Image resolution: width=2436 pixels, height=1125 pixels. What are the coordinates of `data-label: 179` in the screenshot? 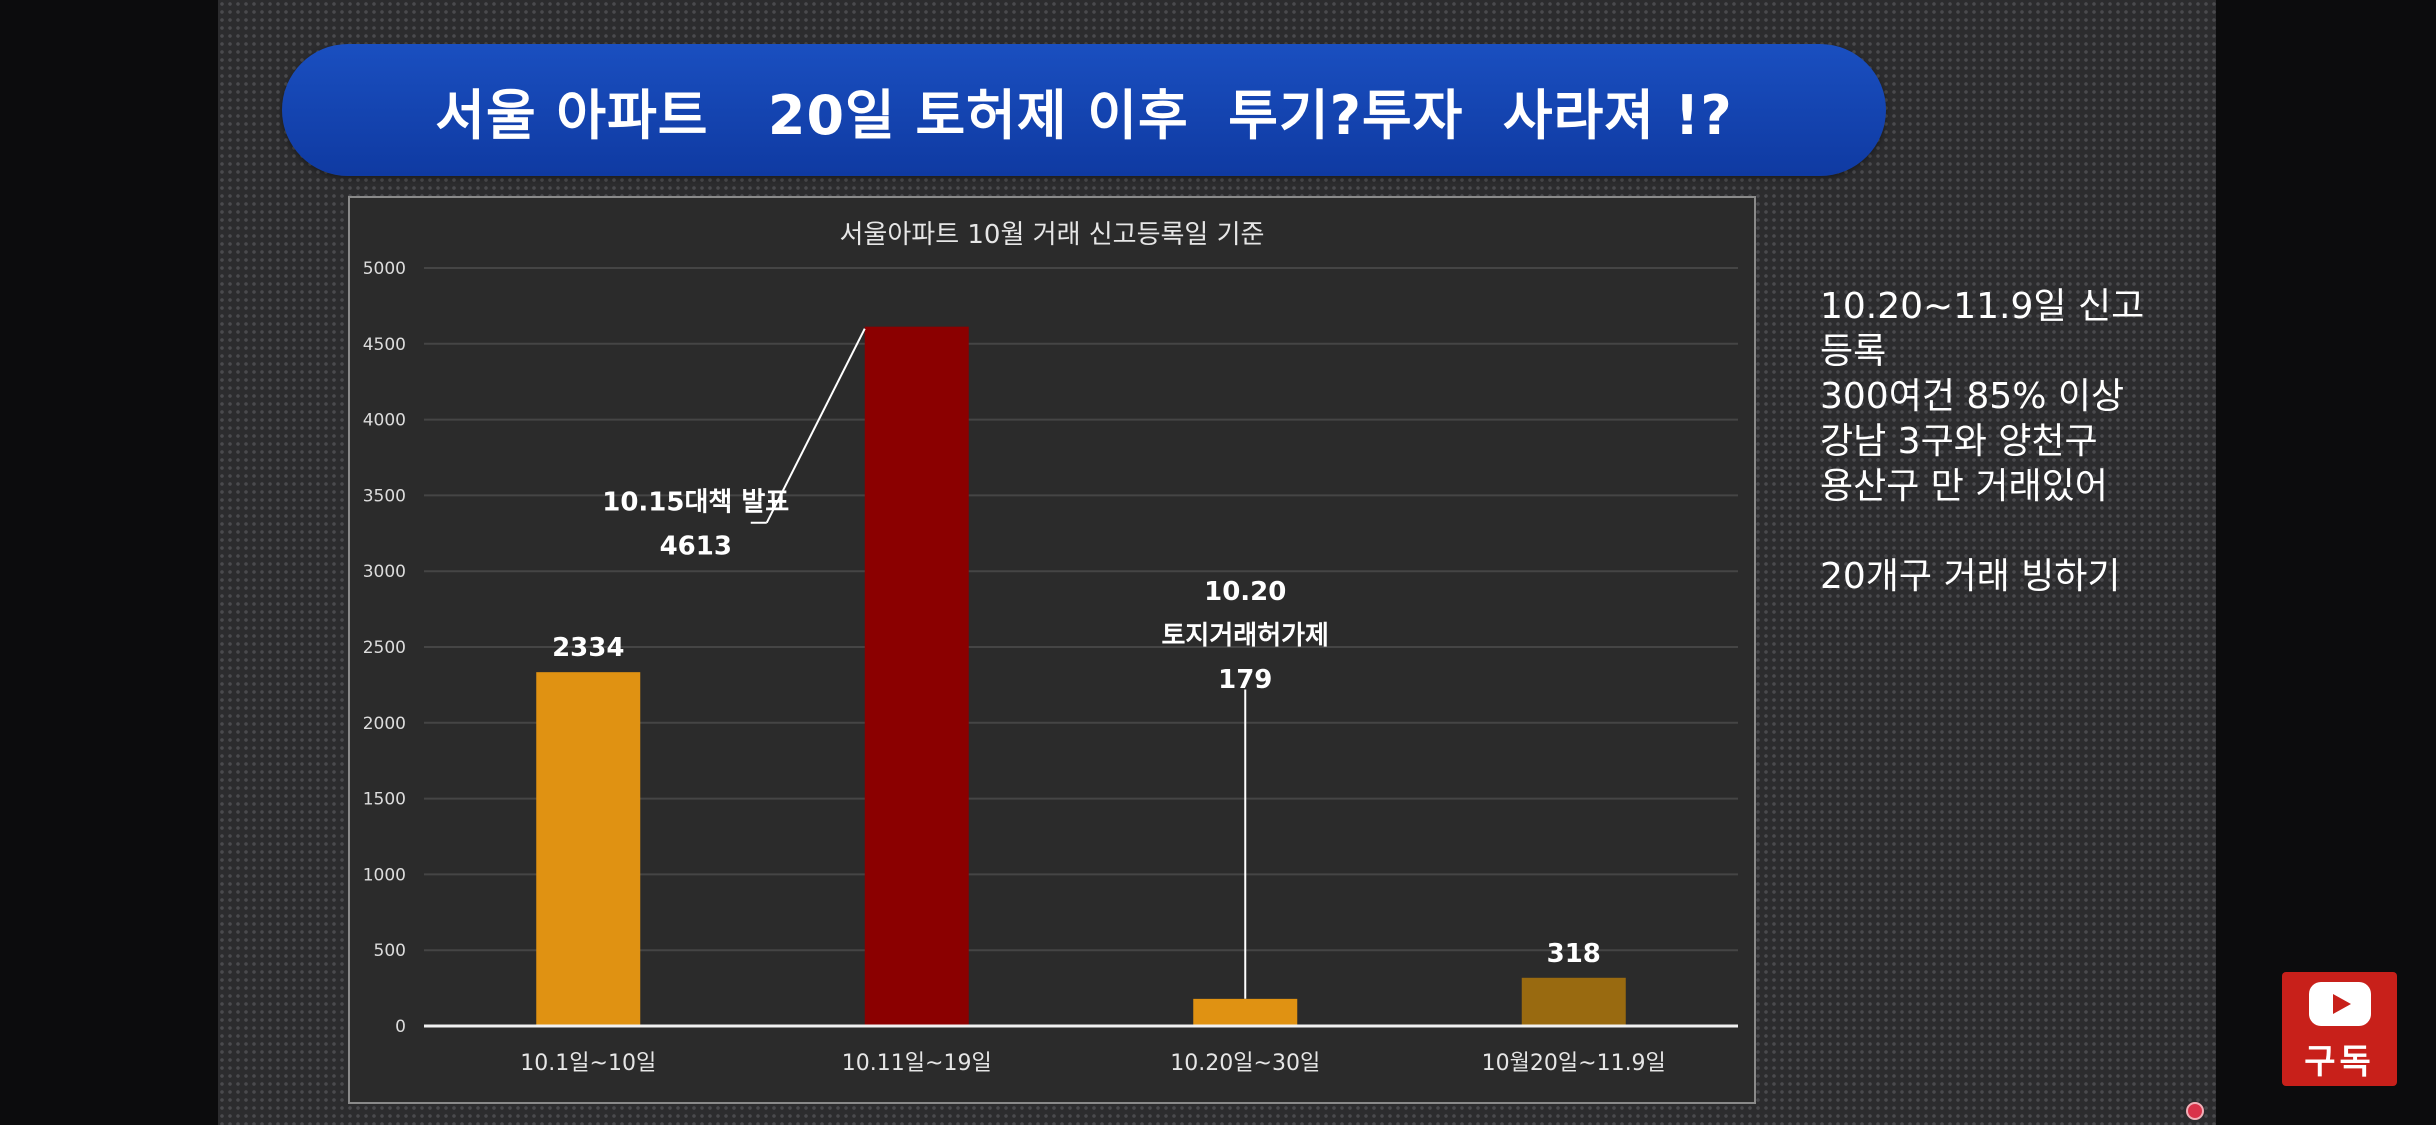 It's located at (1245, 680).